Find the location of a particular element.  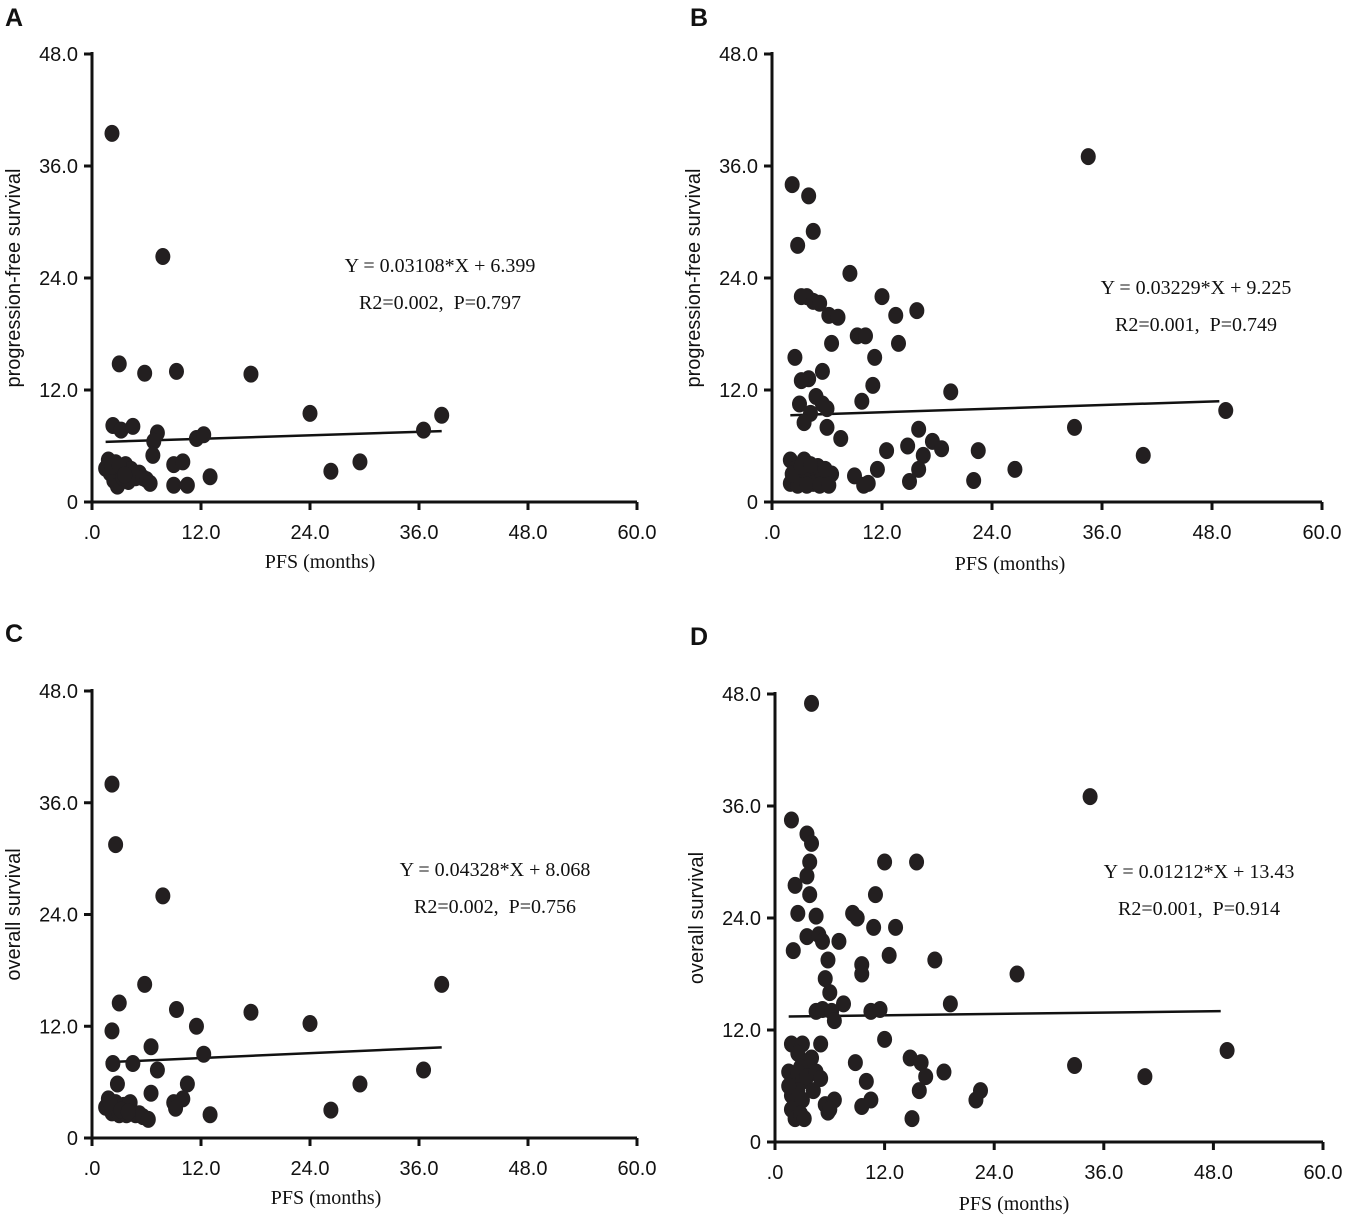

panel-letter: A is located at coordinates (14, 18).